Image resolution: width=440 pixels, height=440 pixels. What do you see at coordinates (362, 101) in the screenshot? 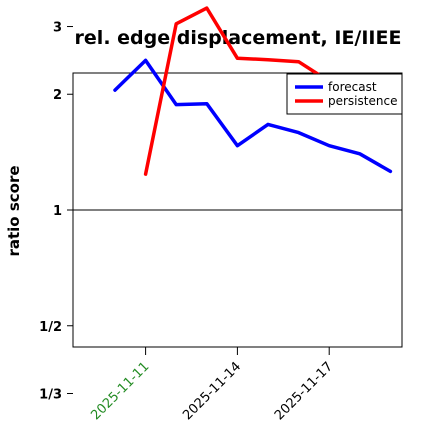
I see `legend-label-persistence: persistence` at bounding box center [362, 101].